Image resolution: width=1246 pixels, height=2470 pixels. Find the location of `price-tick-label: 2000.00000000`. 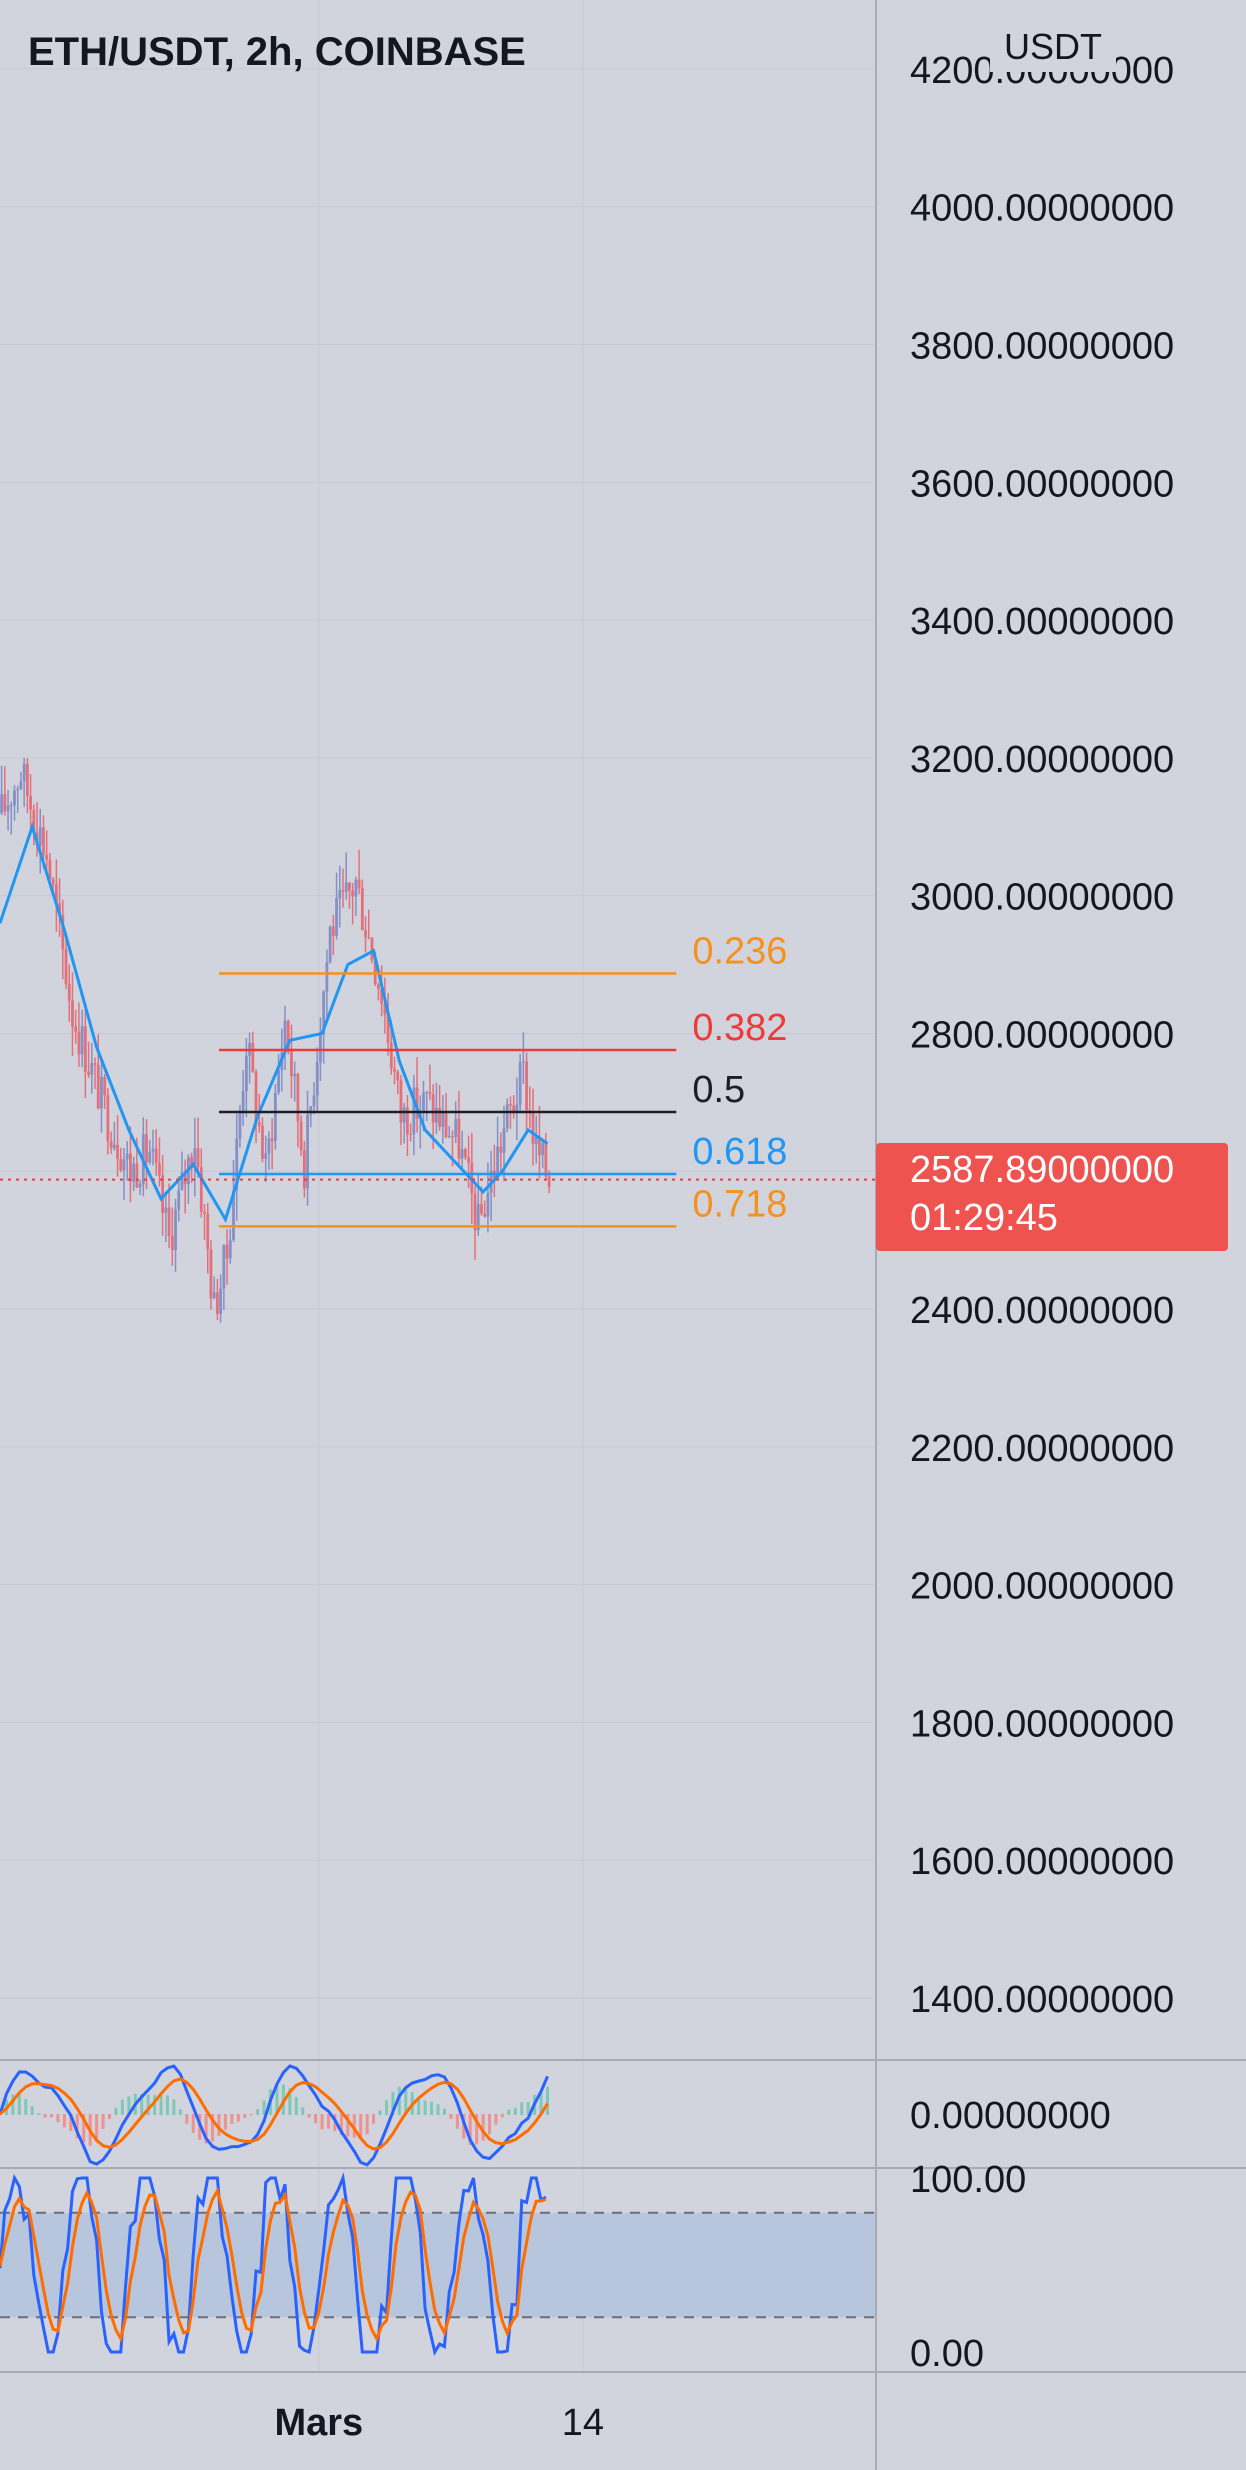

price-tick-label: 2000.00000000 is located at coordinates (1042, 1587).